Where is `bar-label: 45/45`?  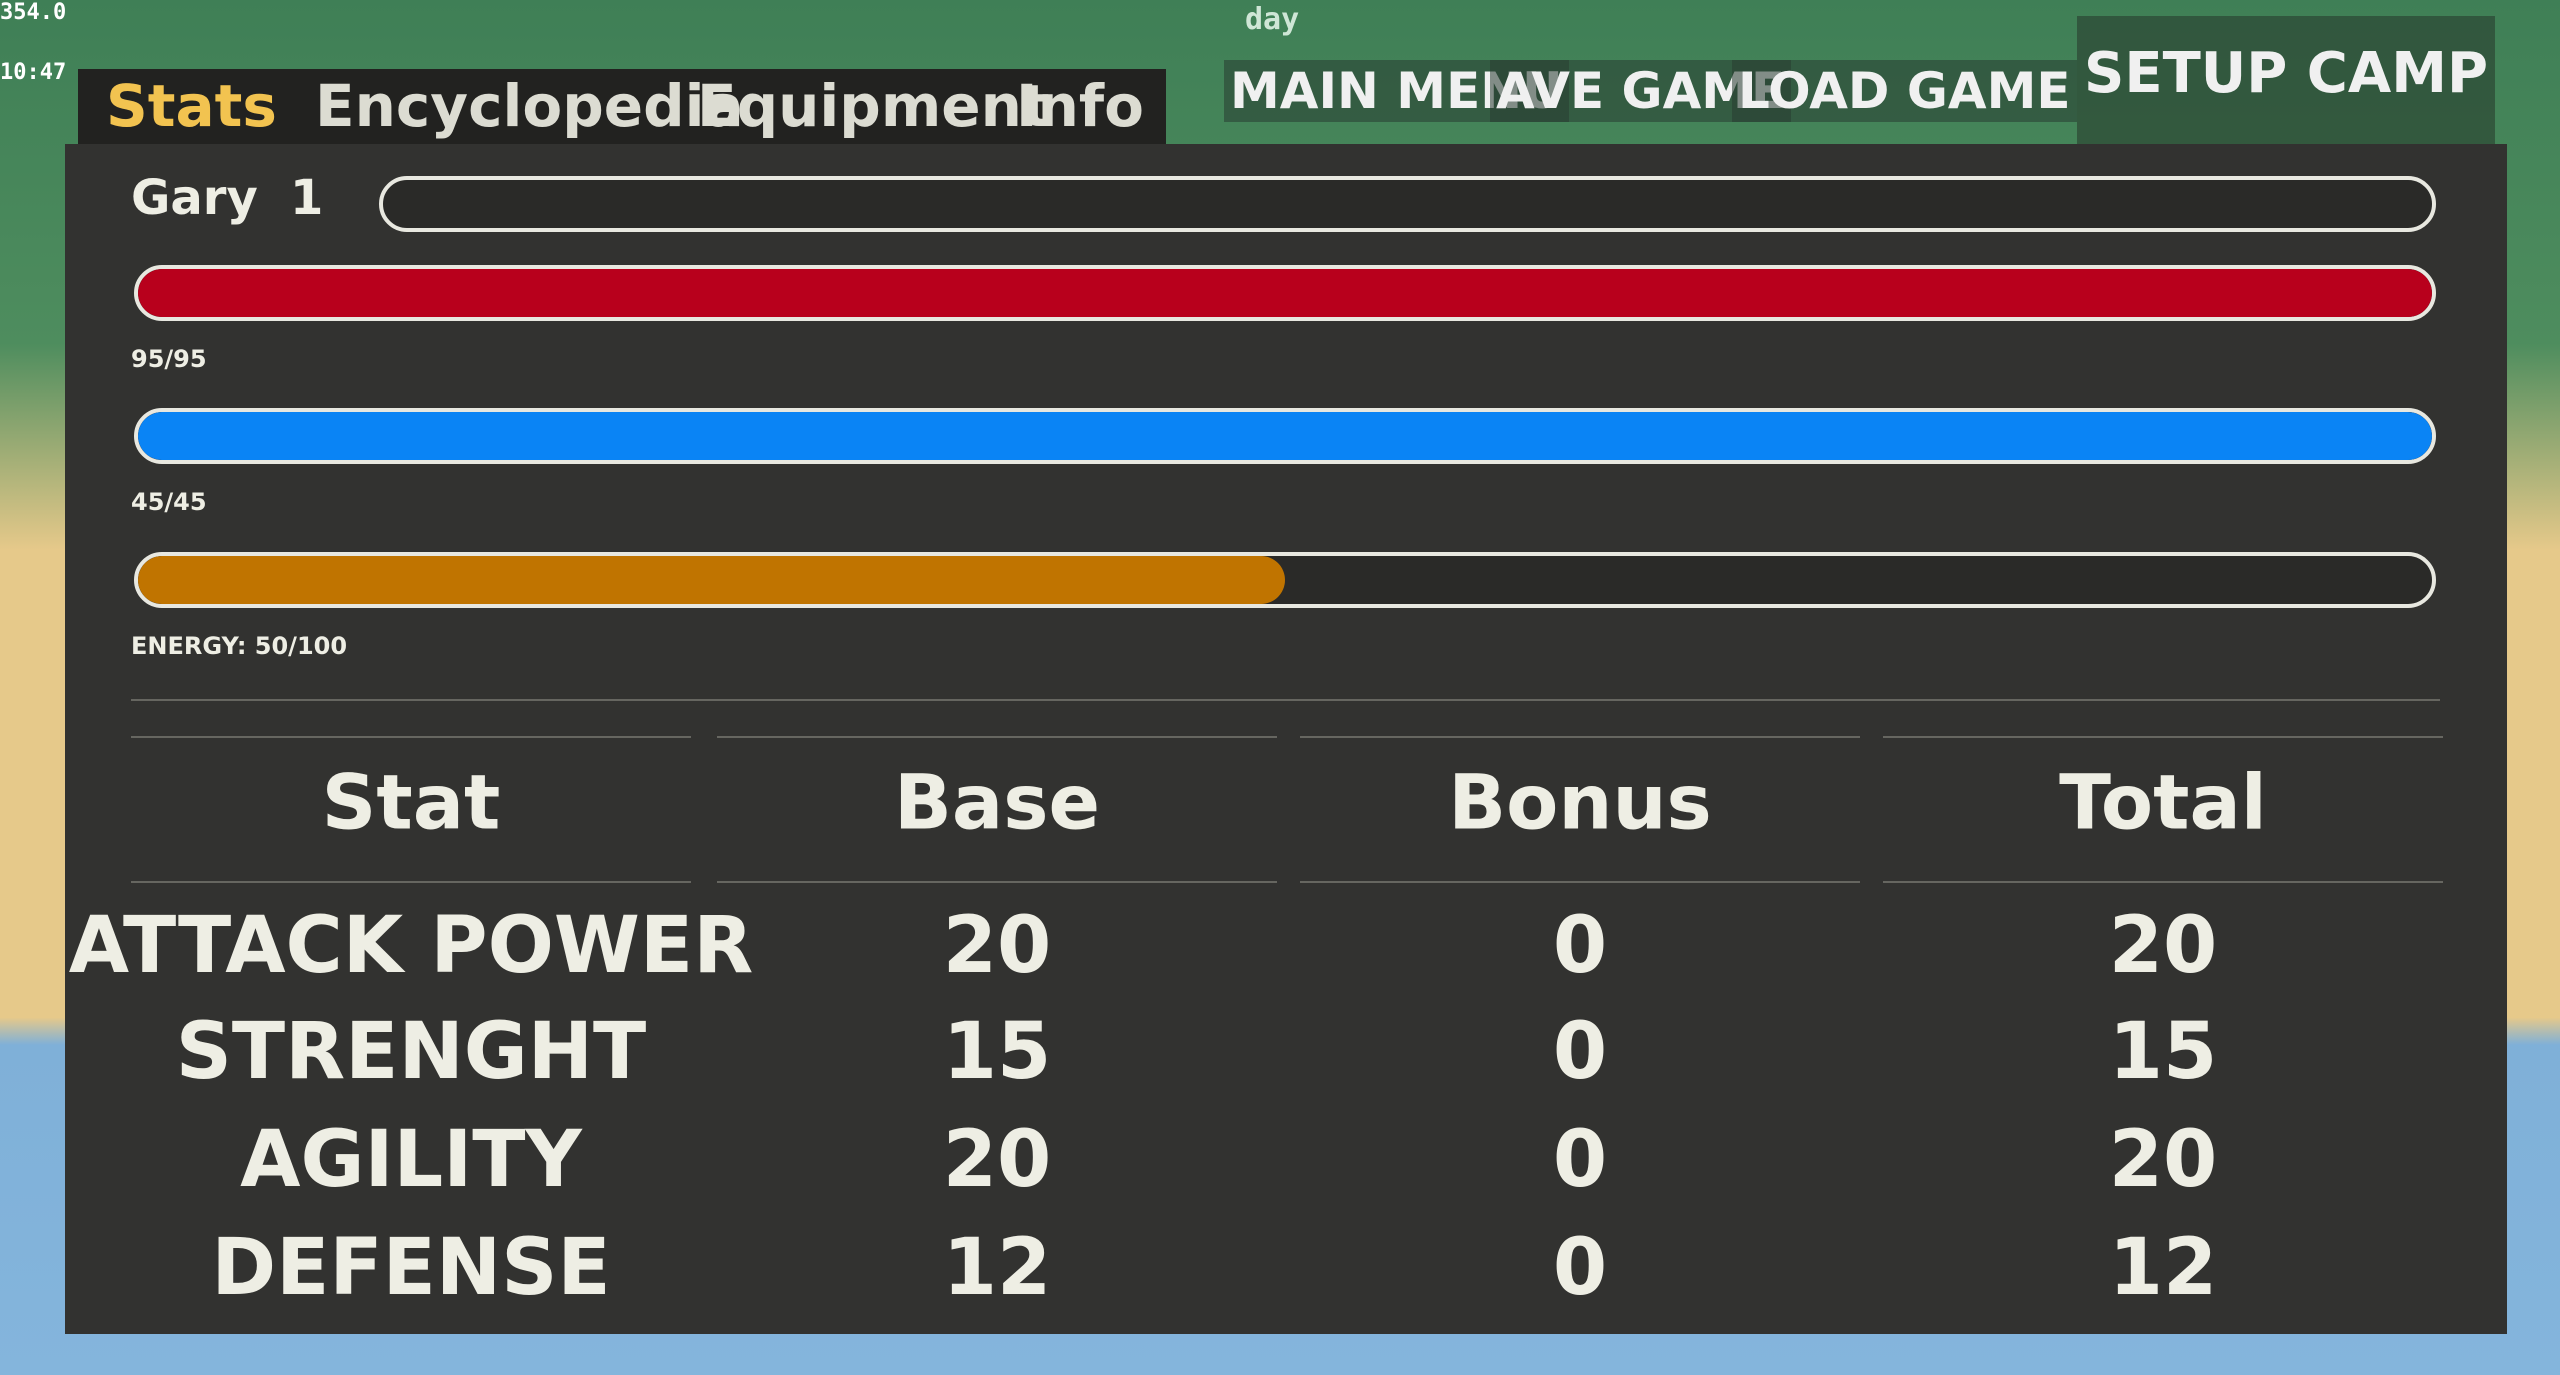
bar-label: 45/45 is located at coordinates (169, 502).